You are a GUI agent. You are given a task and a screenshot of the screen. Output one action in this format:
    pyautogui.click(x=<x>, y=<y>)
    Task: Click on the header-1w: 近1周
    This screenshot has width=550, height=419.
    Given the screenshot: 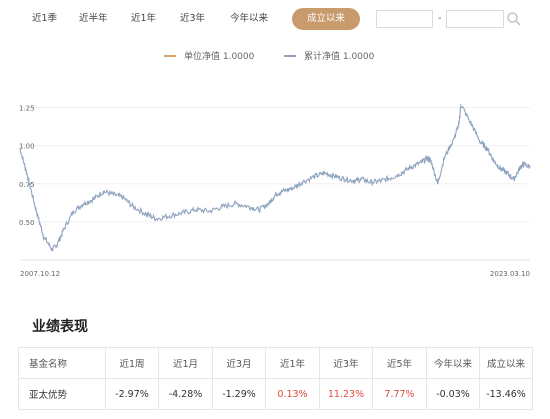 What is the action you would take?
    pyautogui.click(x=132, y=363)
    